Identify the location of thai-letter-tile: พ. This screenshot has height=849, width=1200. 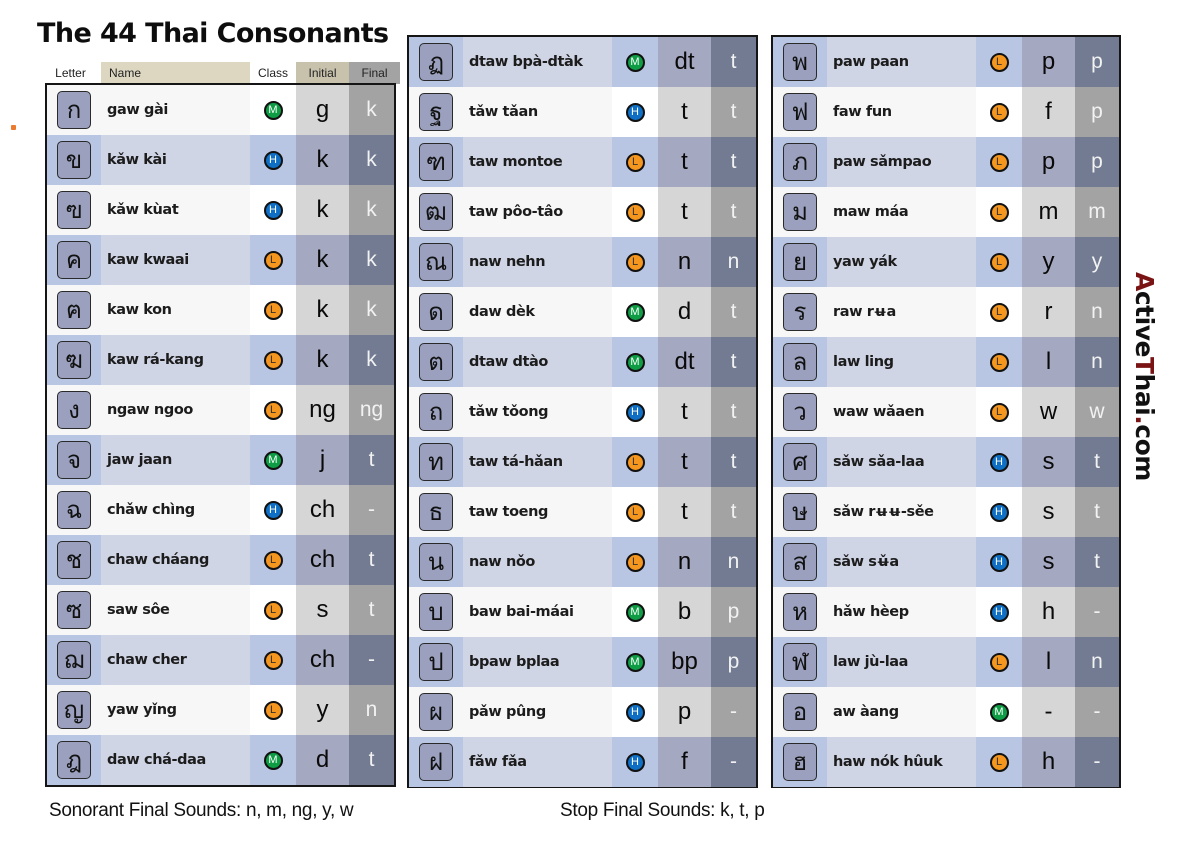
(800, 62).